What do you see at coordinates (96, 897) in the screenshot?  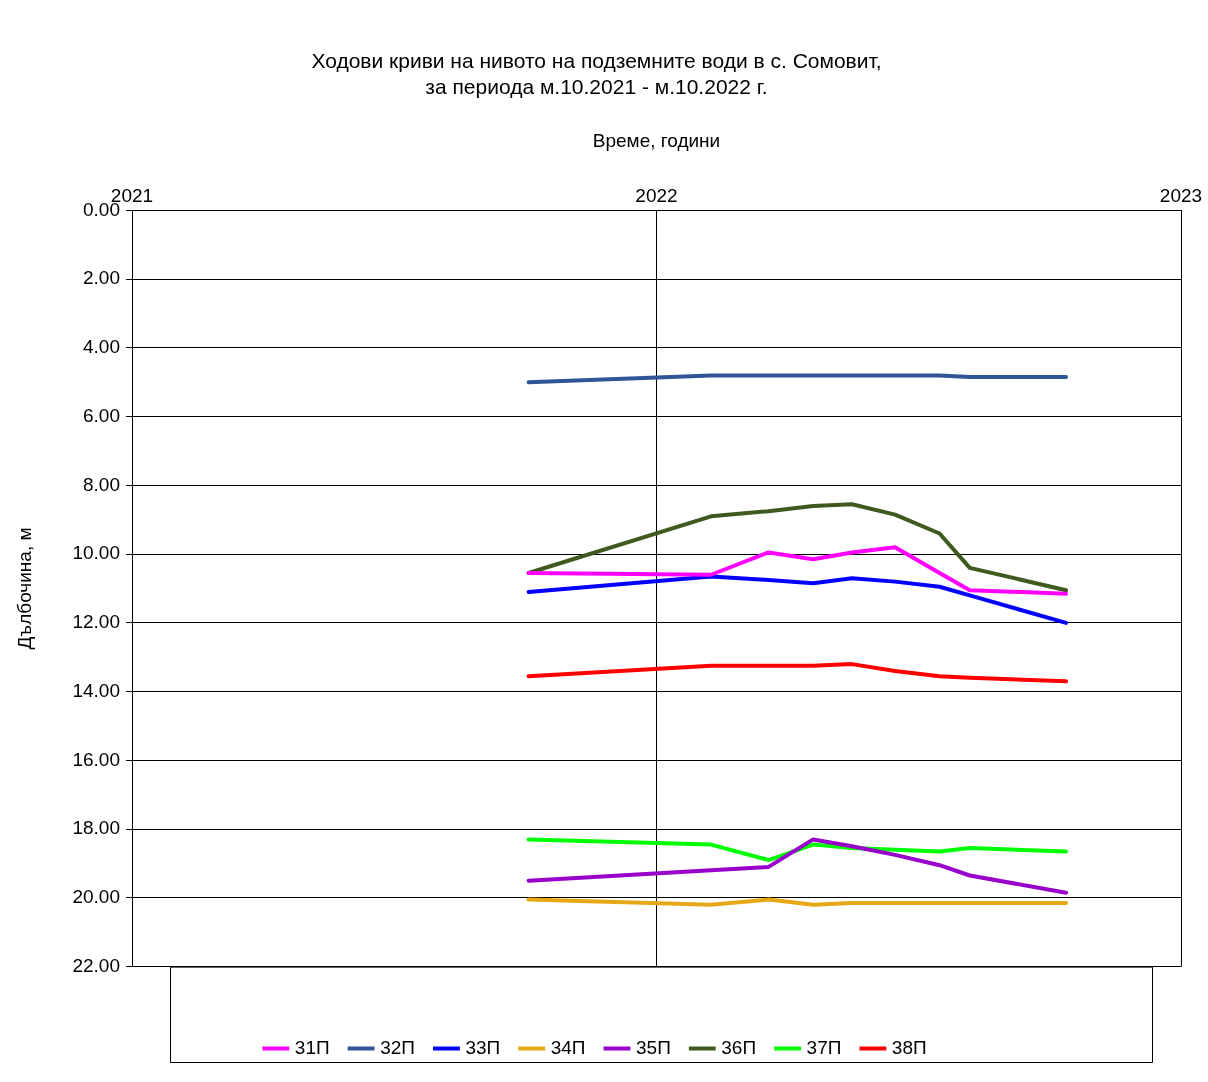 I see `y-tick-label: 20.00` at bounding box center [96, 897].